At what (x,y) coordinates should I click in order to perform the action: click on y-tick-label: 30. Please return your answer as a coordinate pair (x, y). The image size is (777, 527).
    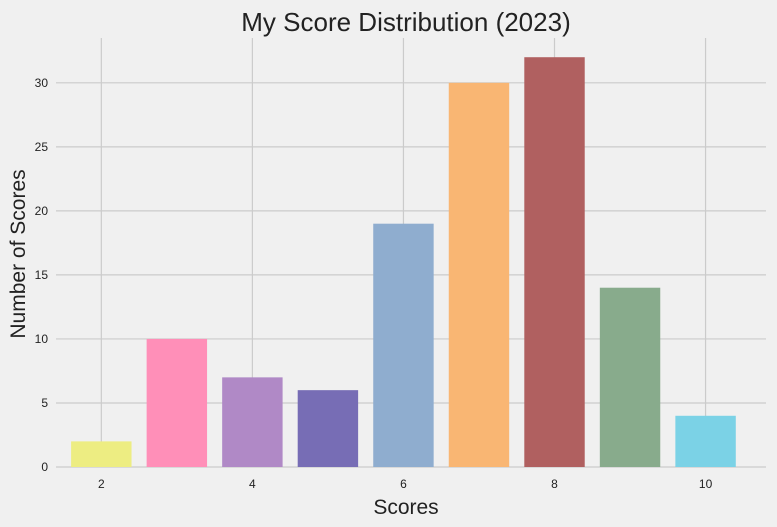
    Looking at the image, I should click on (42, 83).